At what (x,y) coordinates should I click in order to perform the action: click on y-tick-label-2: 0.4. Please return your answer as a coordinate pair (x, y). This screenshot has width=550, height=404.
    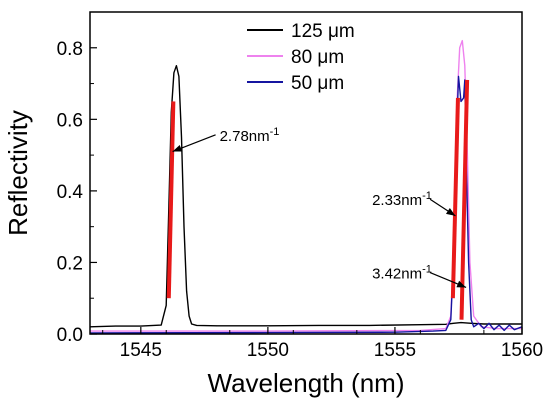
    Looking at the image, I should click on (70, 192).